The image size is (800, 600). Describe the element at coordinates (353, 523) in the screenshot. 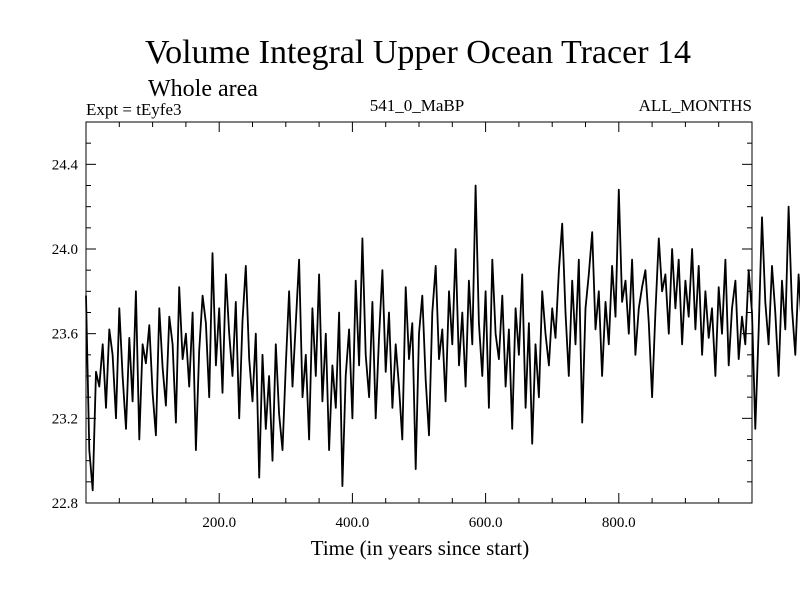

I see `x-tick-label: 400.0` at that location.